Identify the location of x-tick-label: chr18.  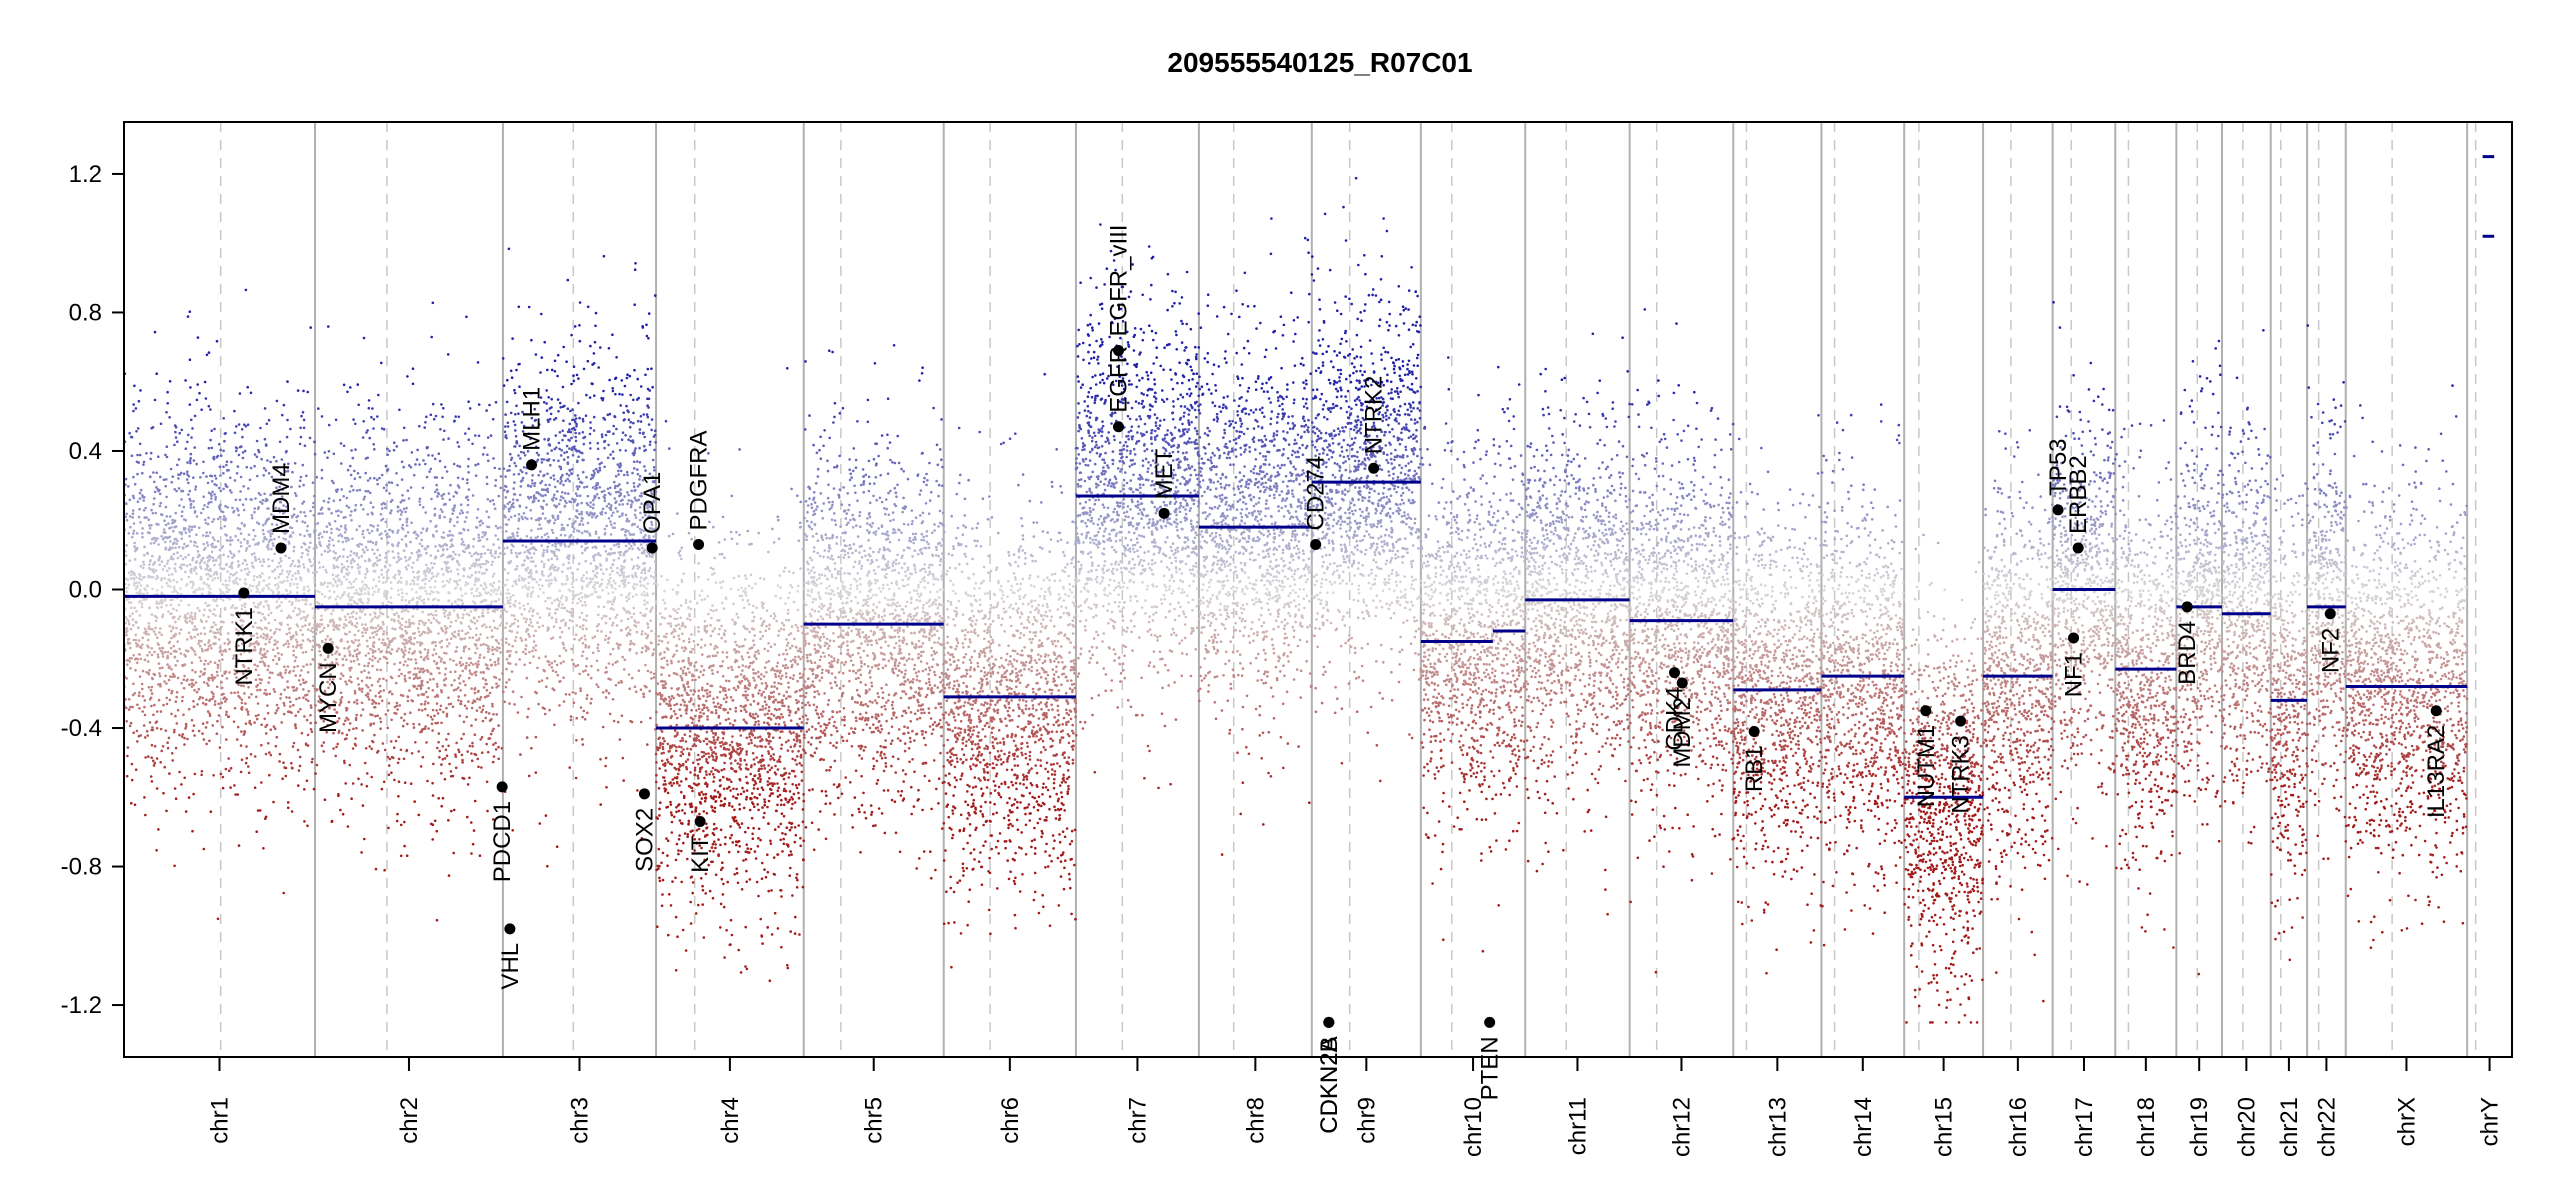
(2146, 1127).